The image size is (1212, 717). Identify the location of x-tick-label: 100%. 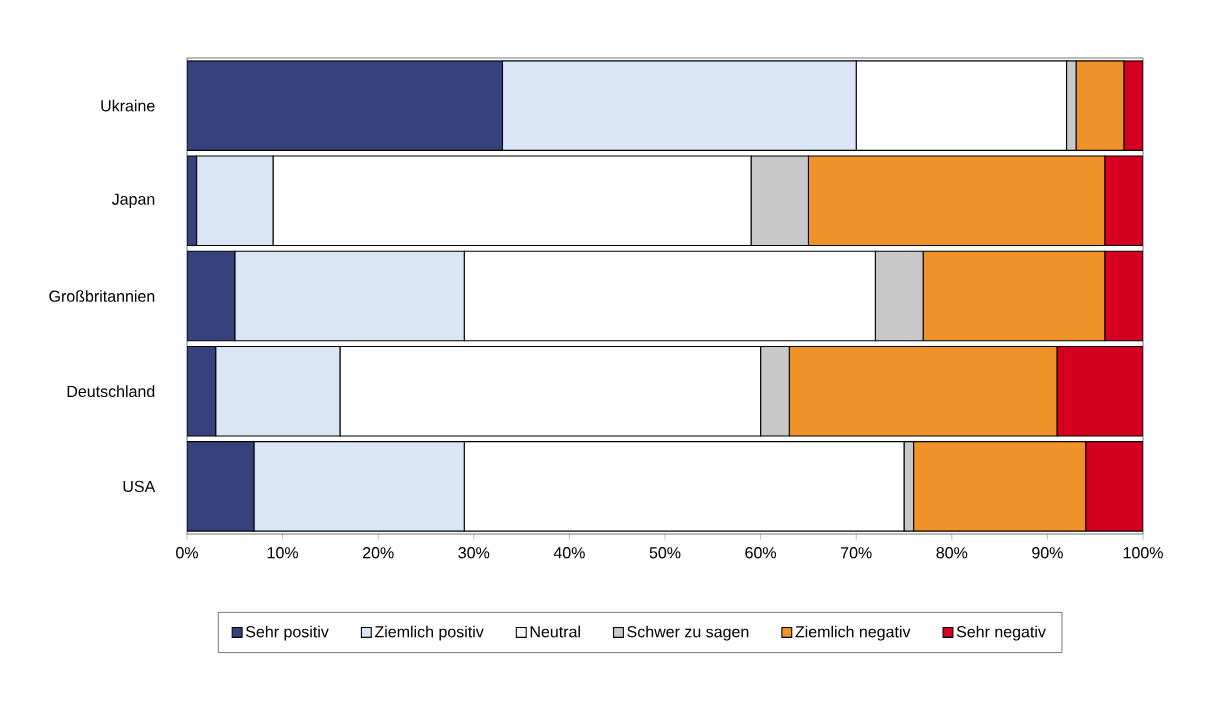
(1143, 553).